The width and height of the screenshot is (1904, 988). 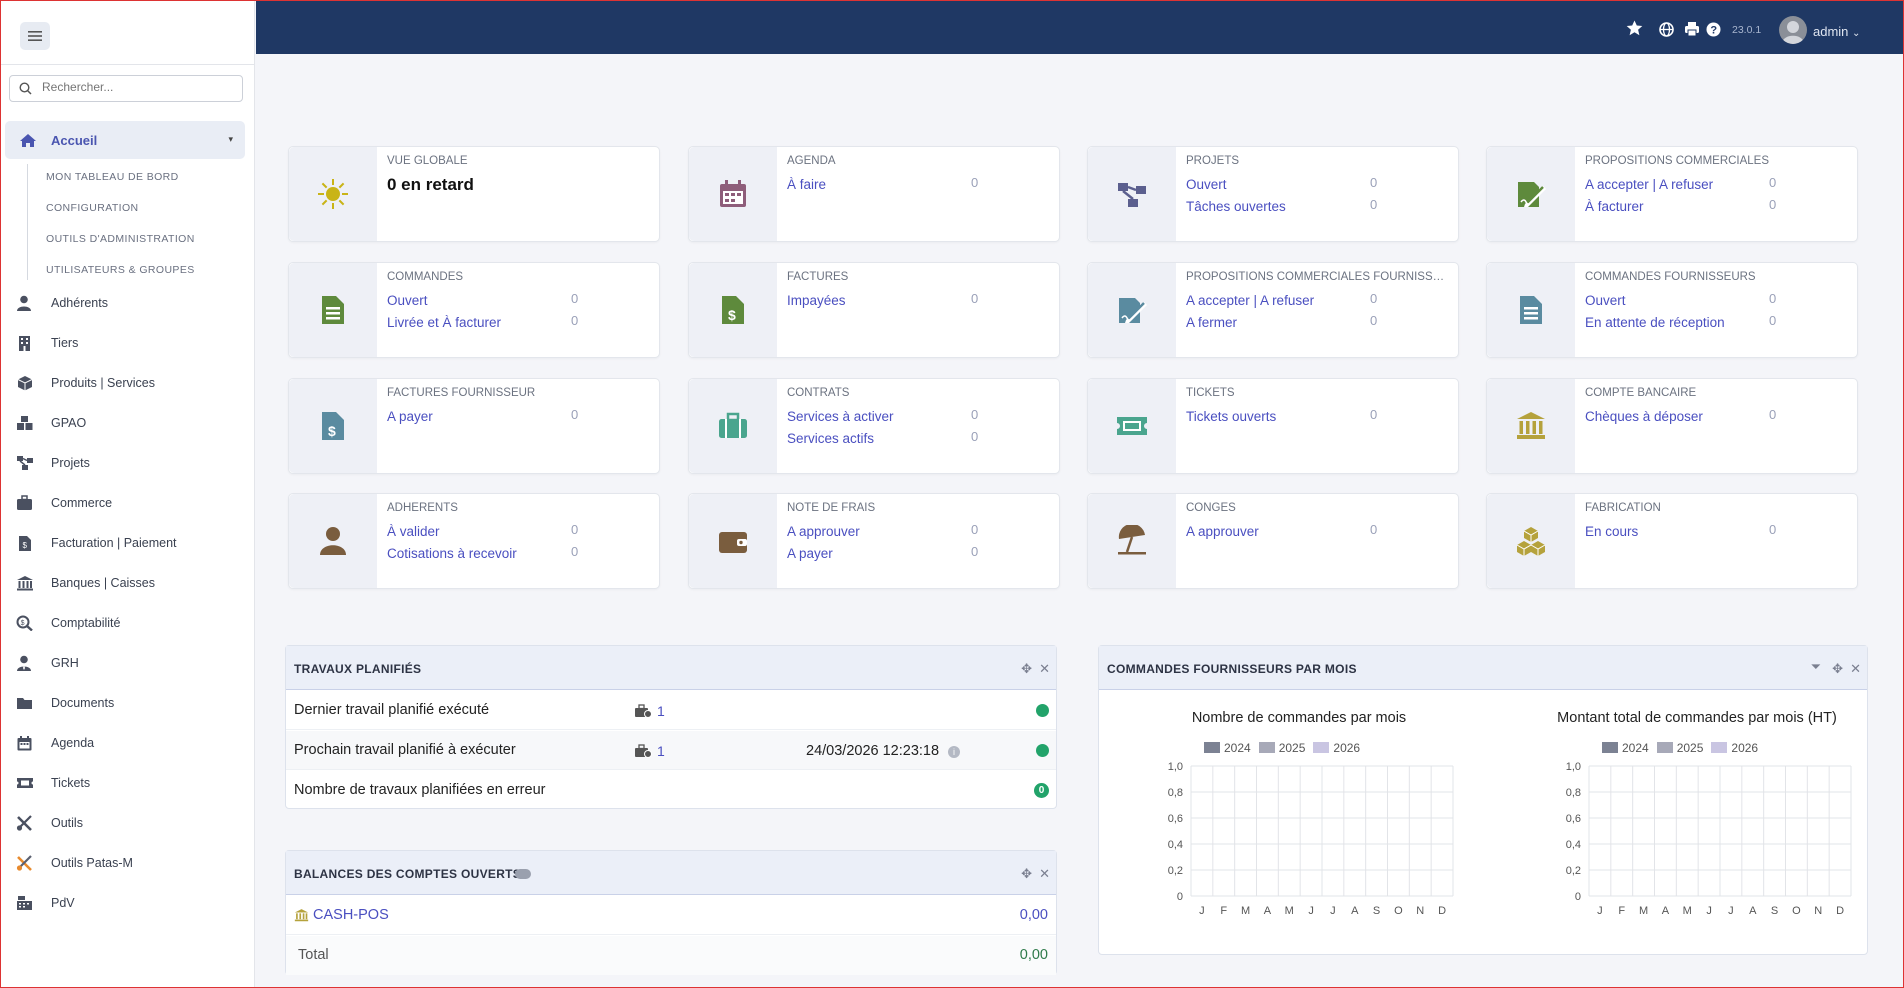 I want to click on submenu-item-outils-admin: OUTILS D'ADMINISTRATION, so click(x=120, y=239).